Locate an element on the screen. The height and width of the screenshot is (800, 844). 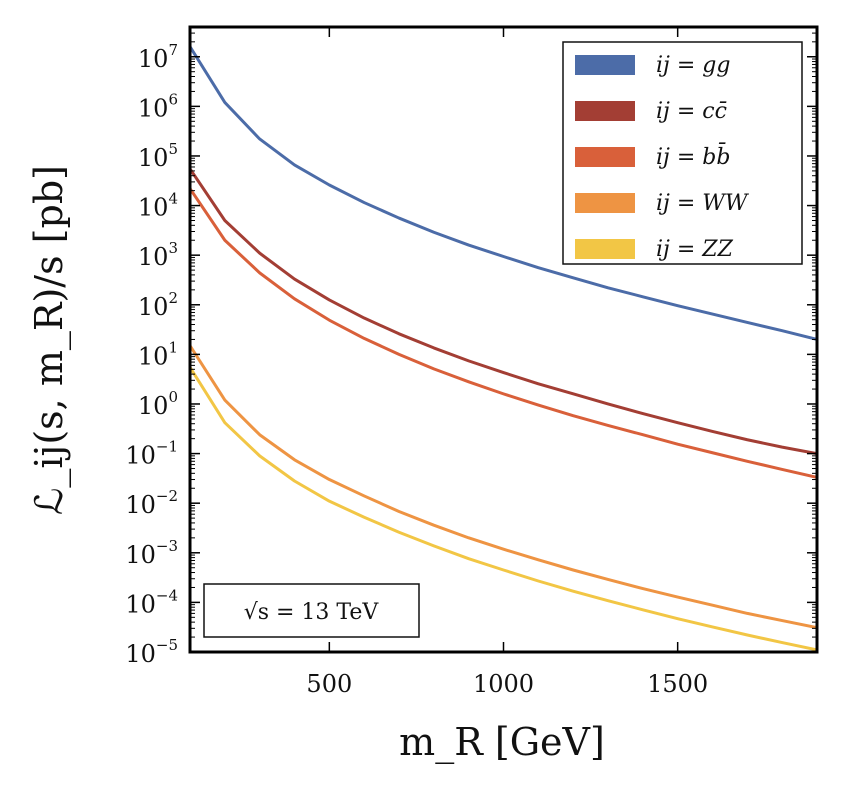
annotation-text: √s = 13 TeV is located at coordinates (312, 612).